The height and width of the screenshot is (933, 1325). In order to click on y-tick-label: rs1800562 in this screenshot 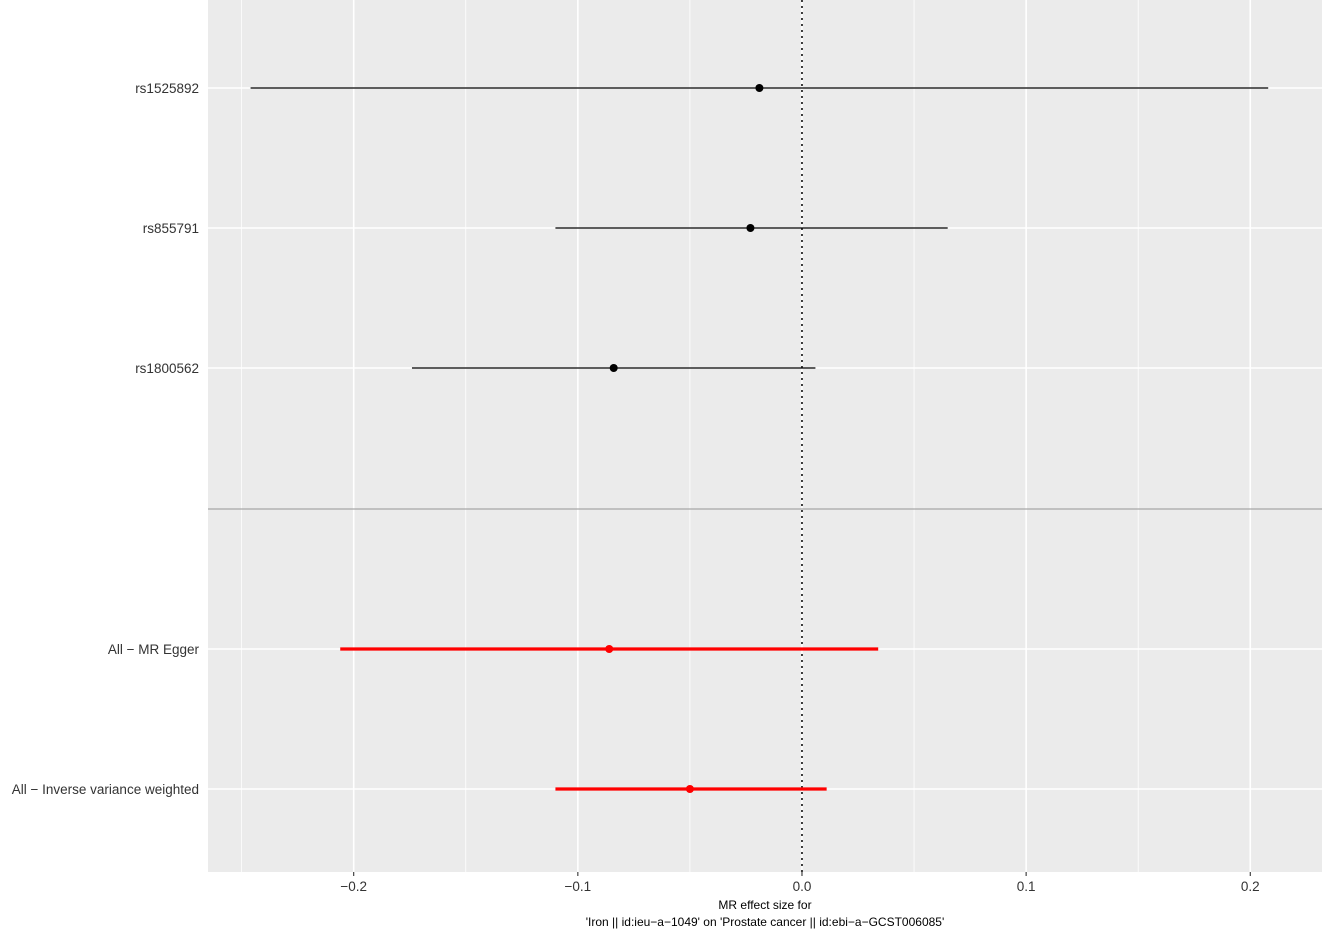, I will do `click(167, 368)`.